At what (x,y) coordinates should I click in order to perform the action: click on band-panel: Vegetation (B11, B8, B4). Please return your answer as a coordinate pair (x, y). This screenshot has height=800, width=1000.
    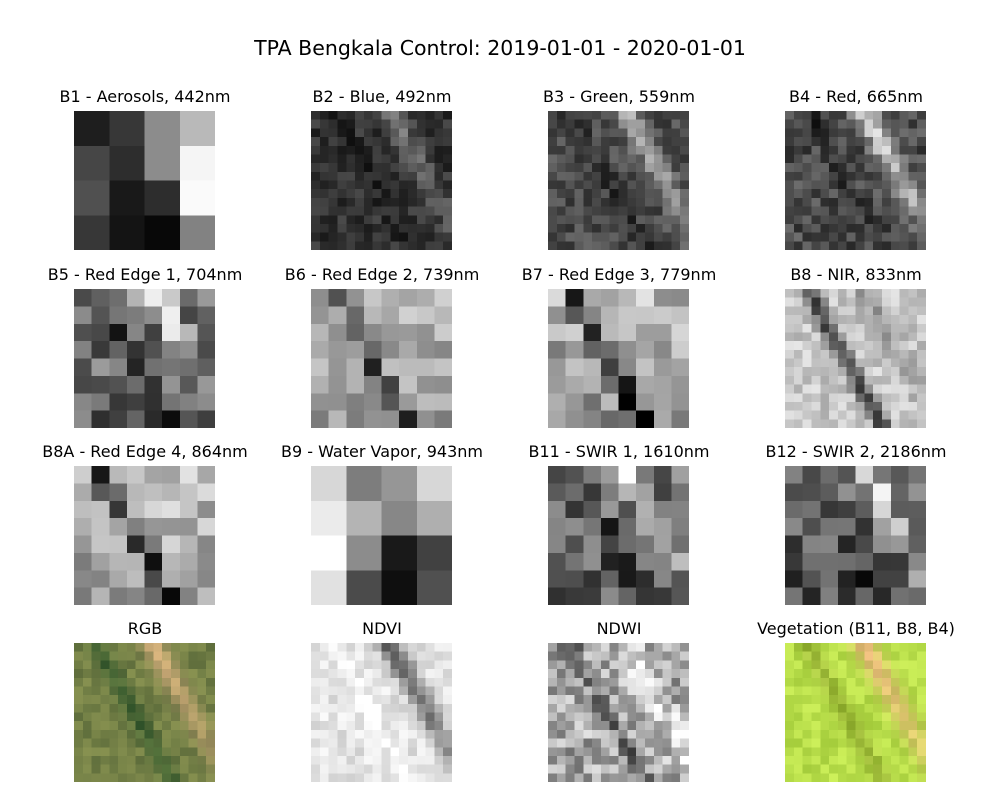
    Looking at the image, I should click on (856, 704).